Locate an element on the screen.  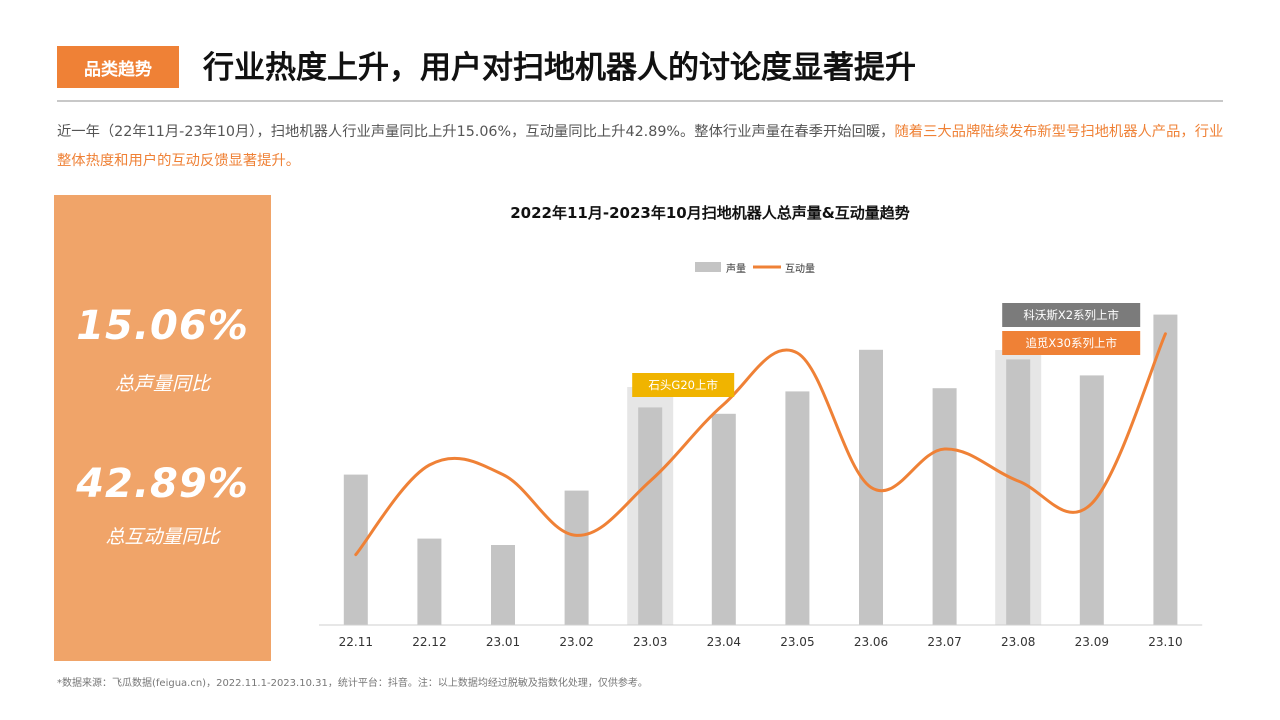
summary-highlight: 随着三大品牌陆续发布新型号扫地机器人产品，行业整体热度和用户的互动反馈显著提升。 is located at coordinates (640, 146).